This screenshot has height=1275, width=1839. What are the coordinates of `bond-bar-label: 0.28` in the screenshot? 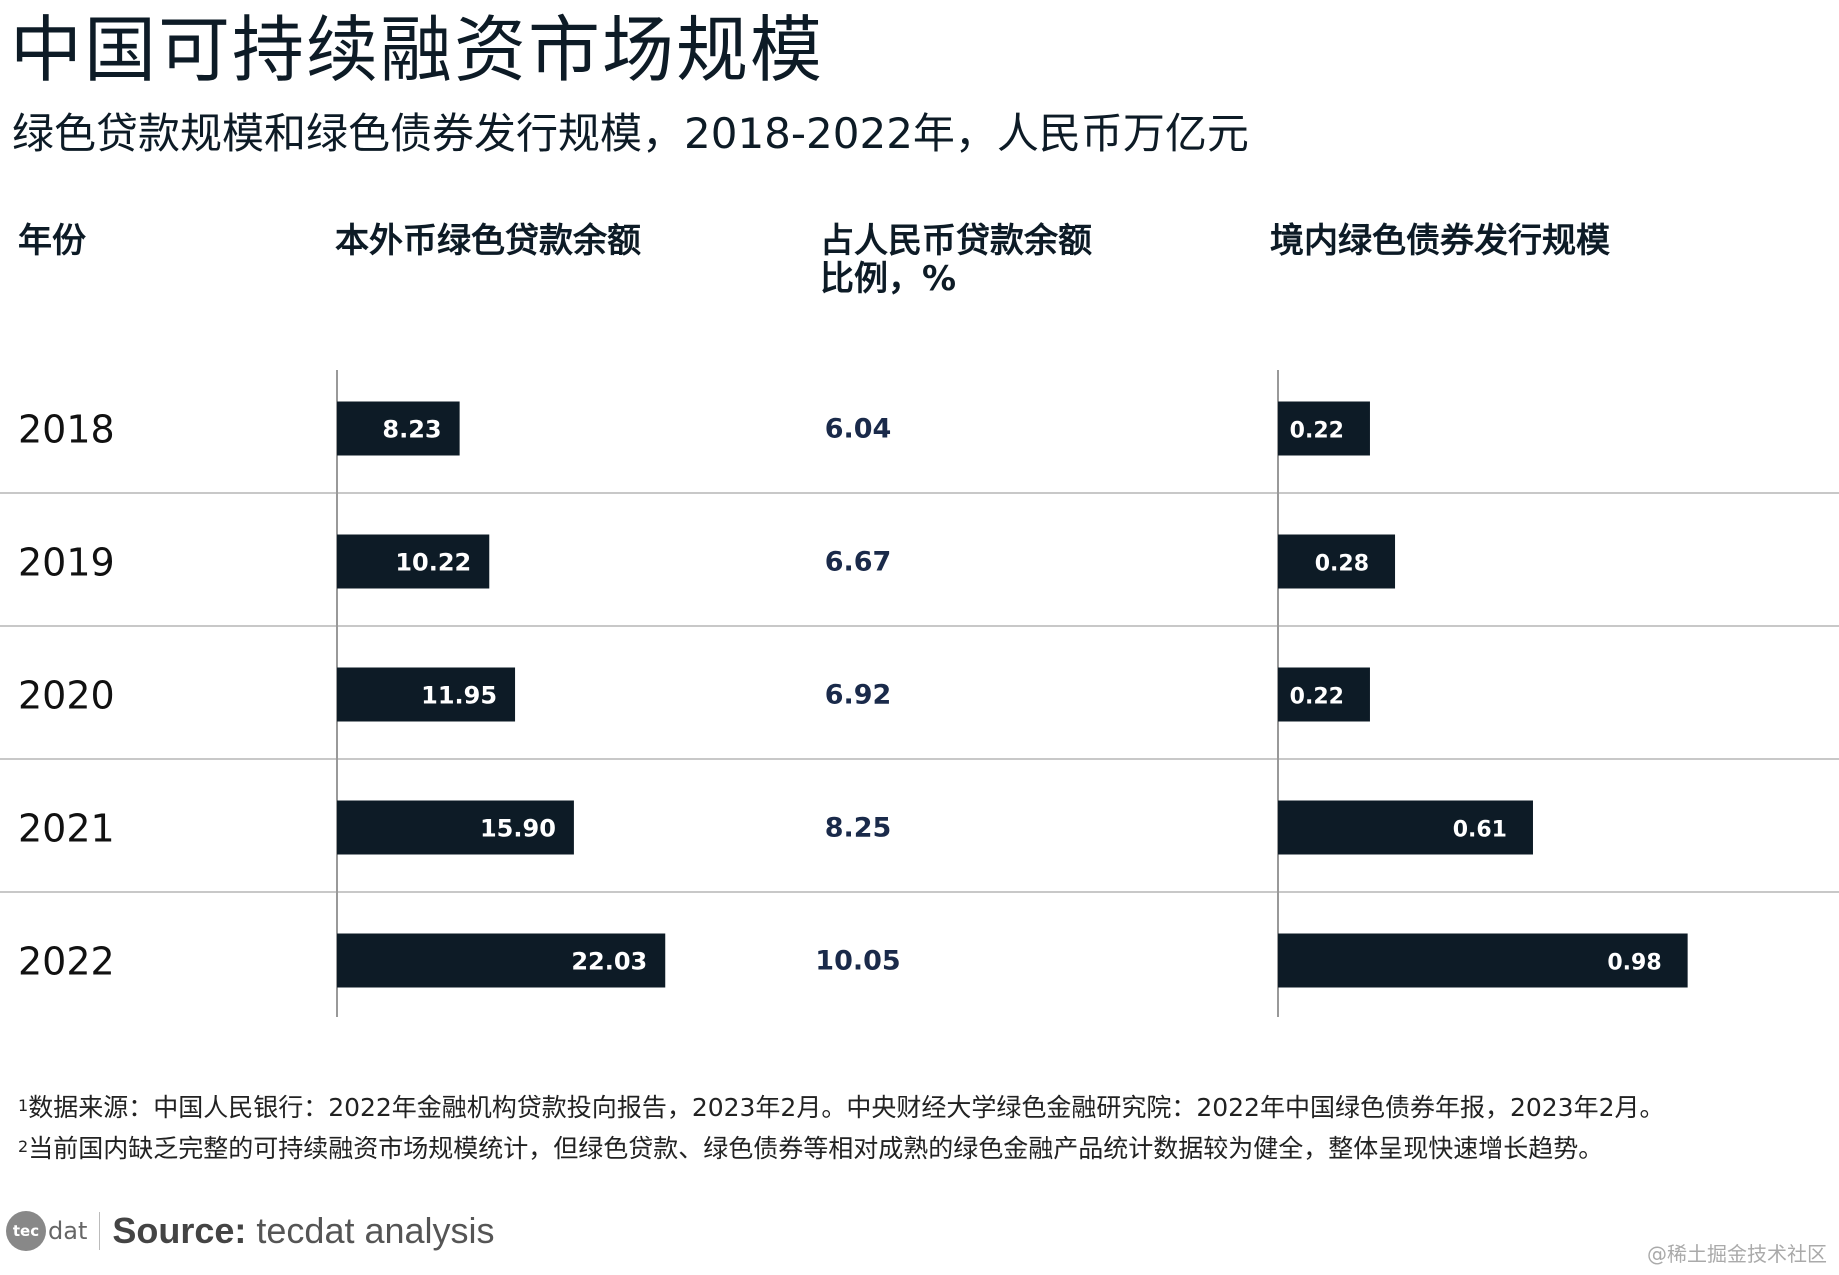 It's located at (1342, 564).